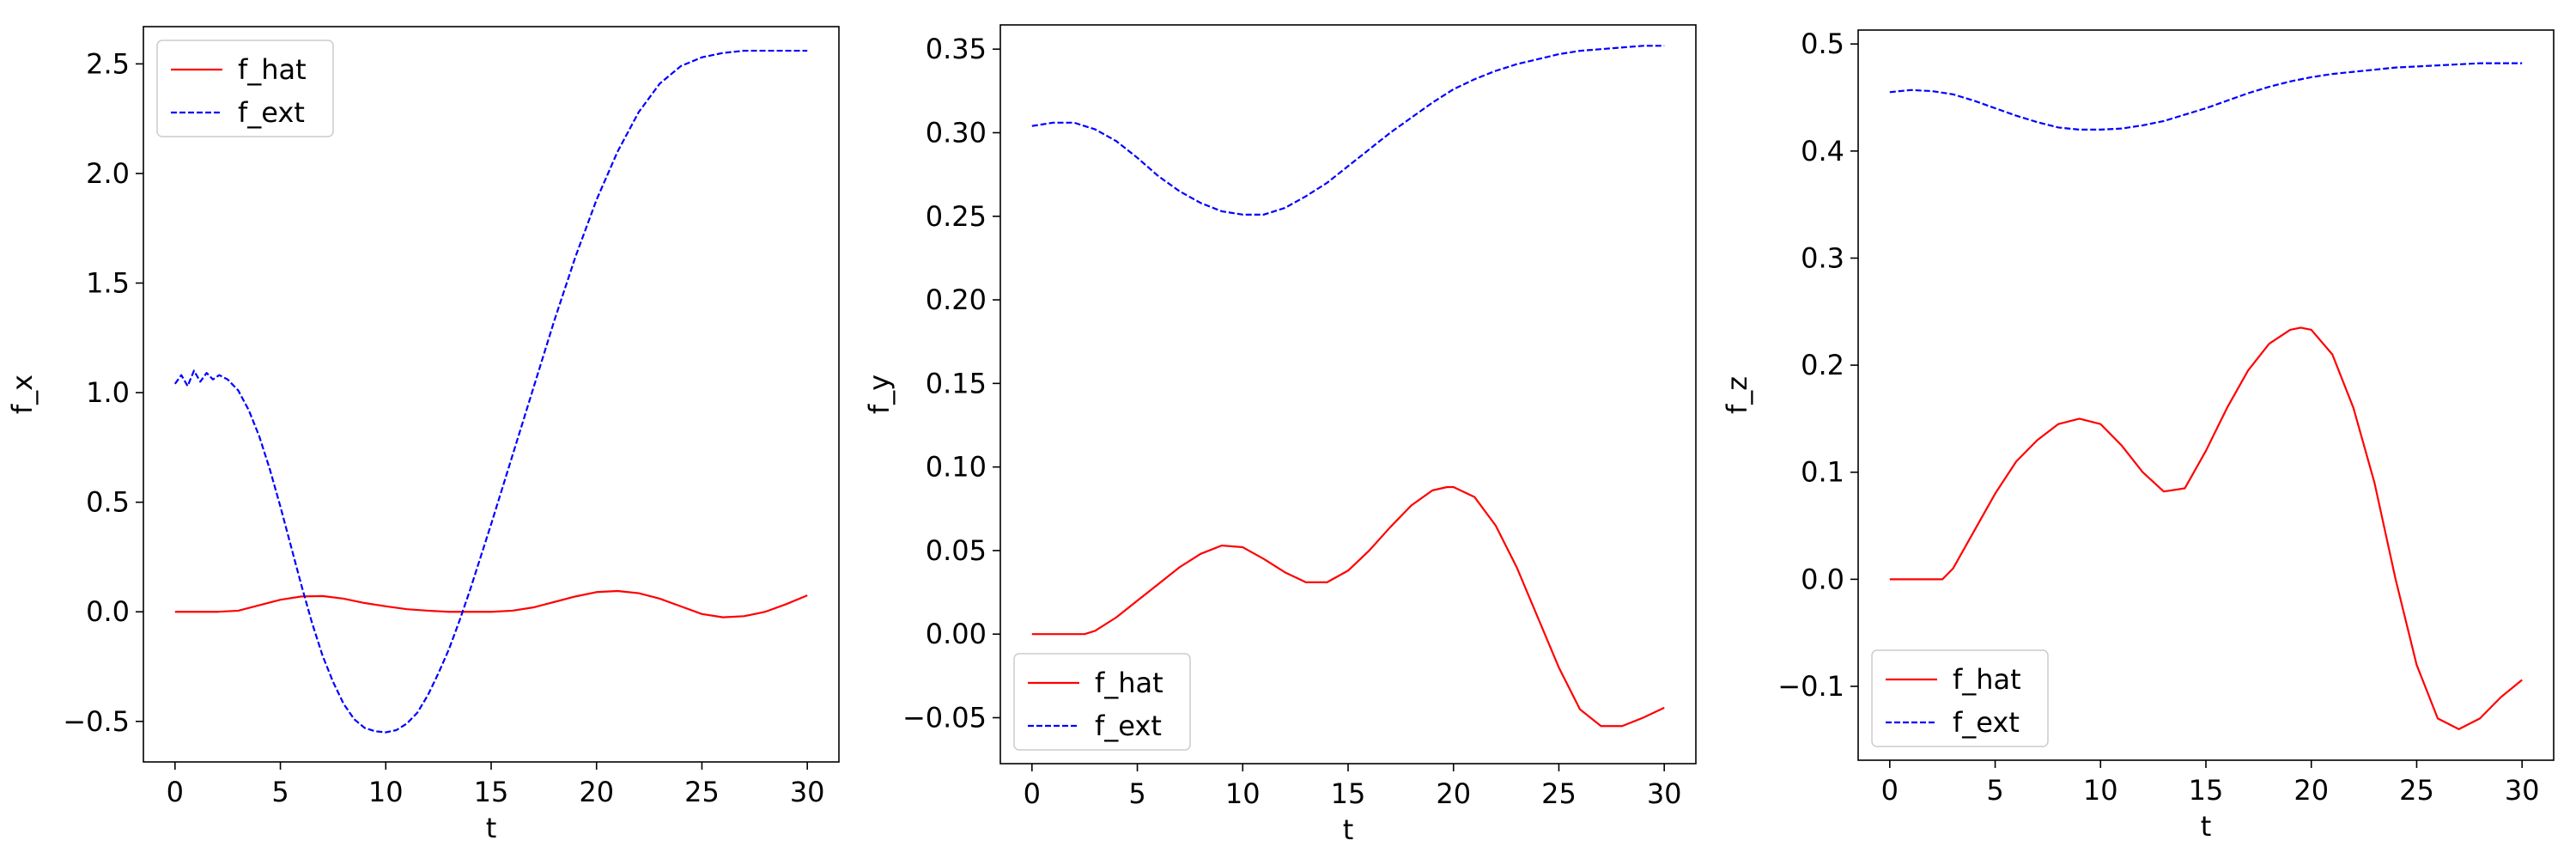  Describe the element at coordinates (957, 300) in the screenshot. I see `y-tick-label: 0.20` at that location.